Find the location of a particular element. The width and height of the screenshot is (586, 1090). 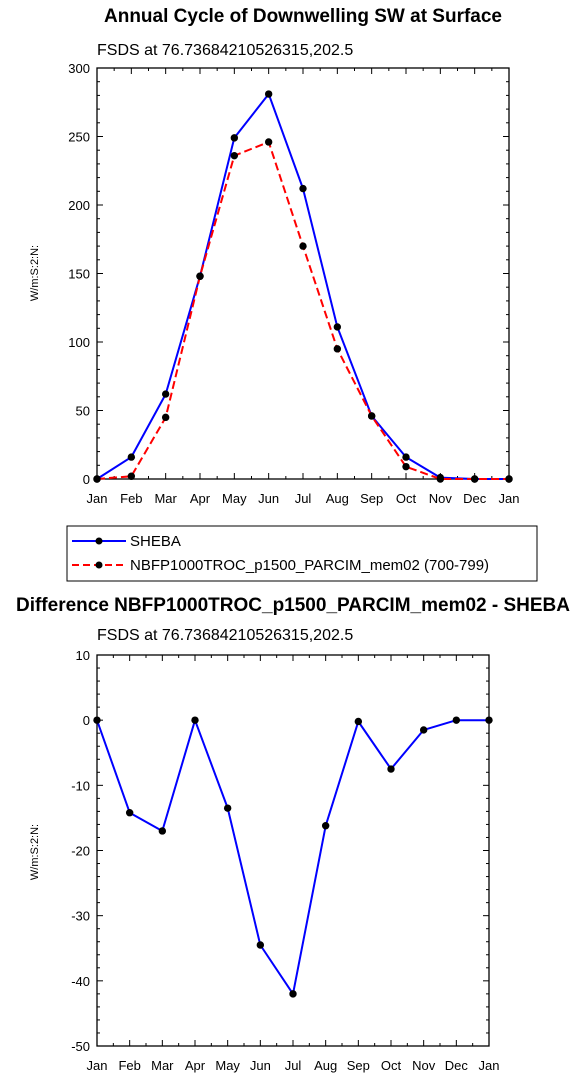

legend-box is located at coordinates (302, 553).